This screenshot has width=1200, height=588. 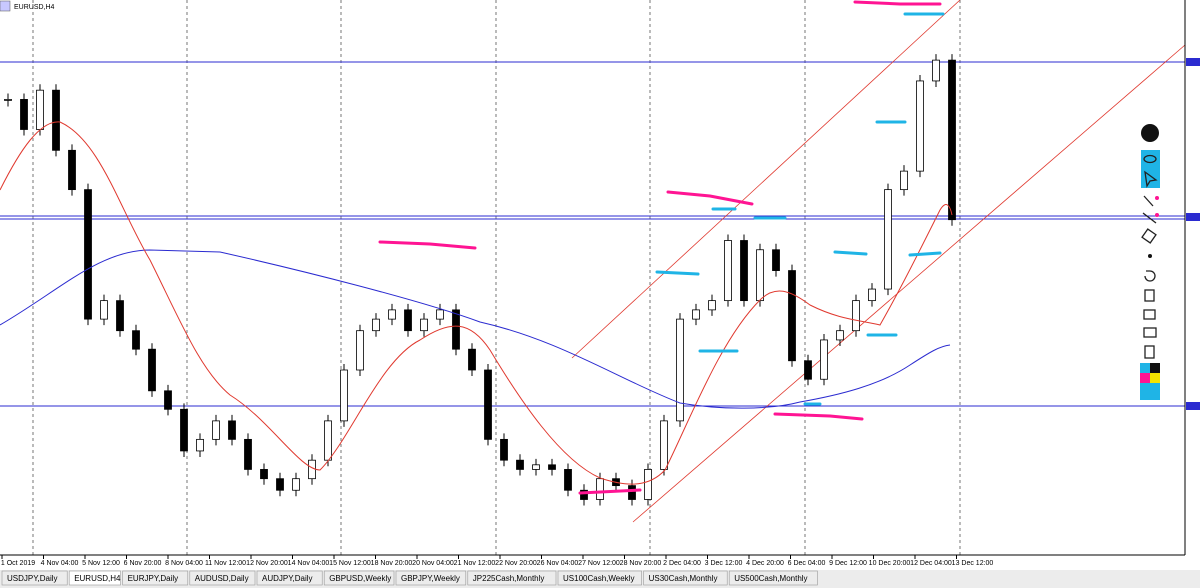 What do you see at coordinates (599, 563) in the screenshot?
I see `time-label: 27 Nov 12:00` at bounding box center [599, 563].